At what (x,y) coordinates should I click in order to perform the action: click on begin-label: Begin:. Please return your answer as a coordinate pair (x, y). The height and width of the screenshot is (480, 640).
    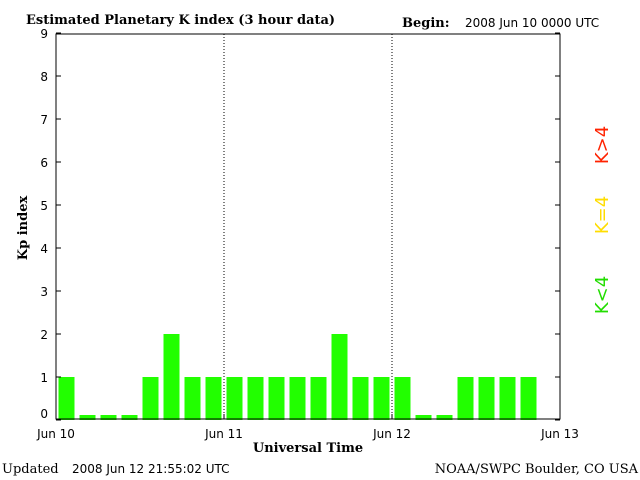
    Looking at the image, I should click on (426, 23).